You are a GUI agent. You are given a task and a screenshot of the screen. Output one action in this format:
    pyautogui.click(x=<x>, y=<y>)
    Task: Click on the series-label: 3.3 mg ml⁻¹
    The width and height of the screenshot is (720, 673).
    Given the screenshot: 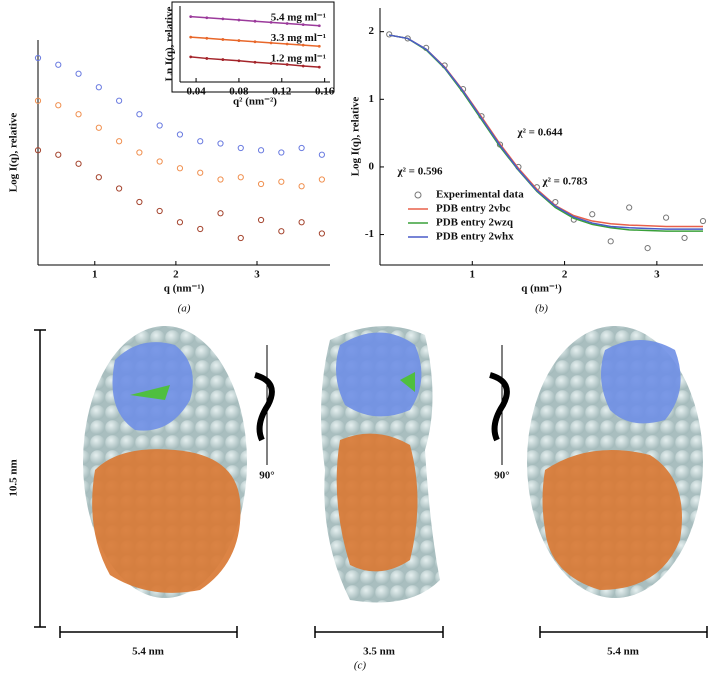 What is the action you would take?
    pyautogui.click(x=298, y=38)
    